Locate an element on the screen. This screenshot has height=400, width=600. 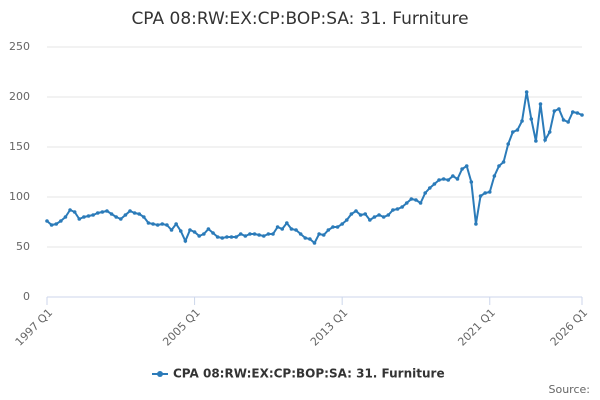
y-tick-label: 200 is located at coordinates (19, 96).